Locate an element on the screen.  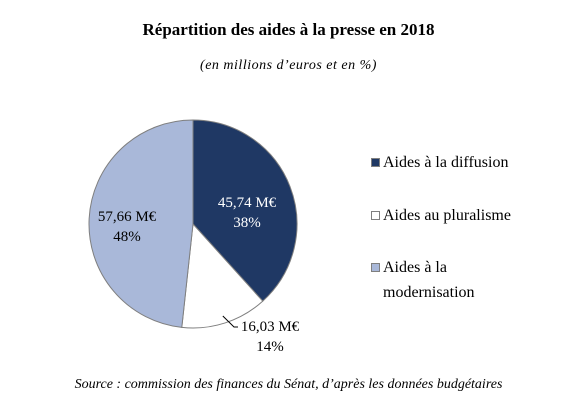
data-label-modernisation-value: 57,66 M€ is located at coordinates (127, 217).